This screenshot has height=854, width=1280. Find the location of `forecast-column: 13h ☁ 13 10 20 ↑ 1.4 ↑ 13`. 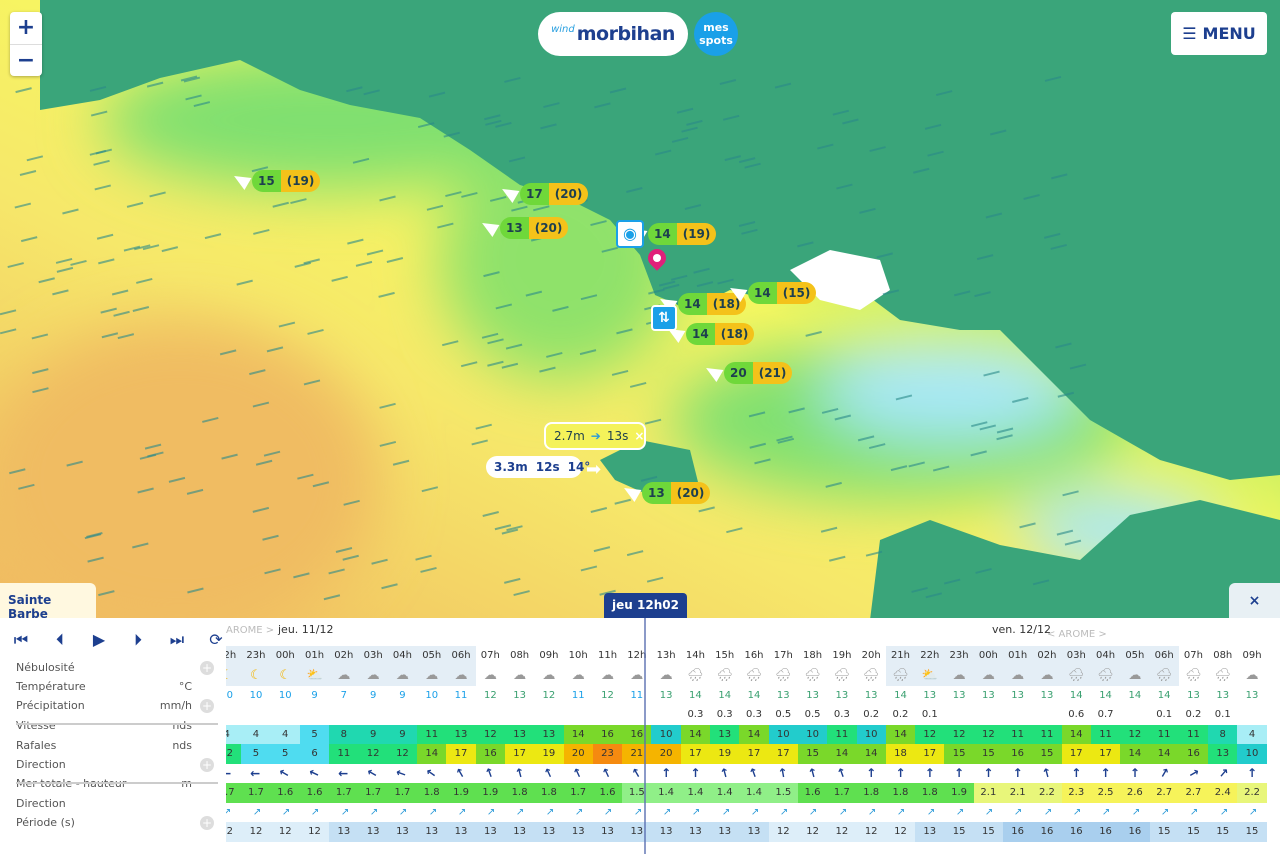

forecast-column: 13h ☁ 13 10 20 ↑ 1.4 ↑ 13 is located at coordinates (666, 744).